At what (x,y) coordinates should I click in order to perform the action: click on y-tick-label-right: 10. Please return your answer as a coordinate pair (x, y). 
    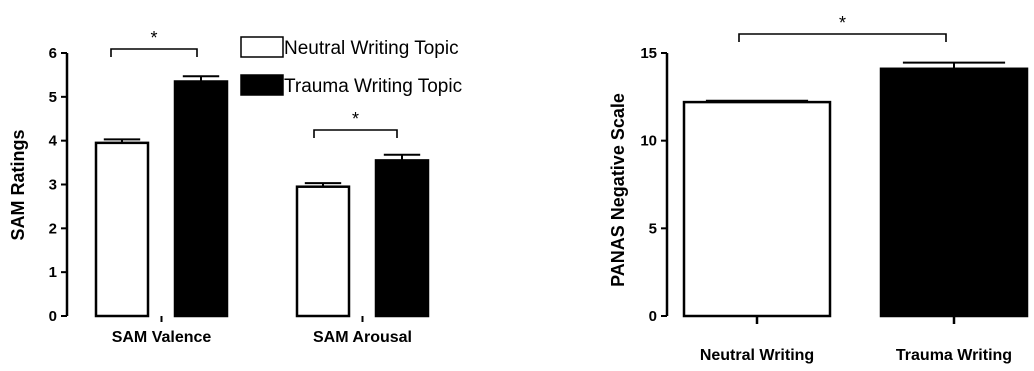
    Looking at the image, I should click on (648, 141).